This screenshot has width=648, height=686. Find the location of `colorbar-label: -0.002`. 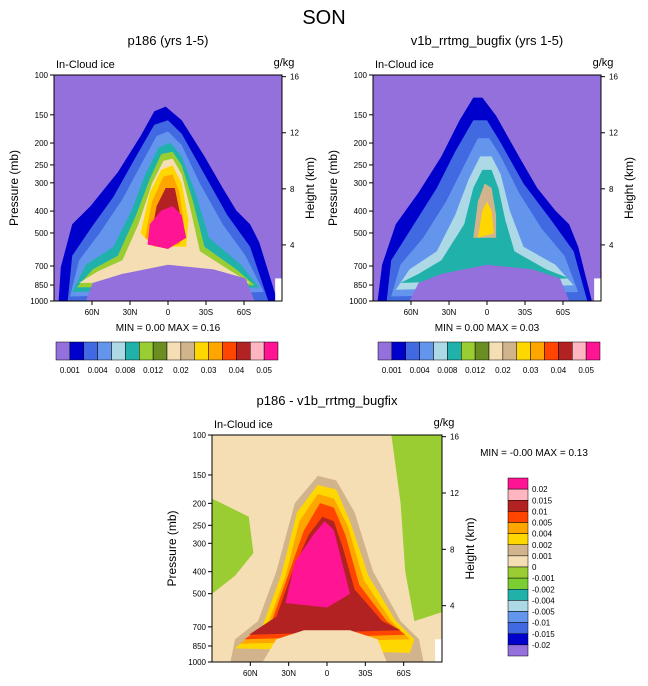

colorbar-label: -0.002 is located at coordinates (543, 589).